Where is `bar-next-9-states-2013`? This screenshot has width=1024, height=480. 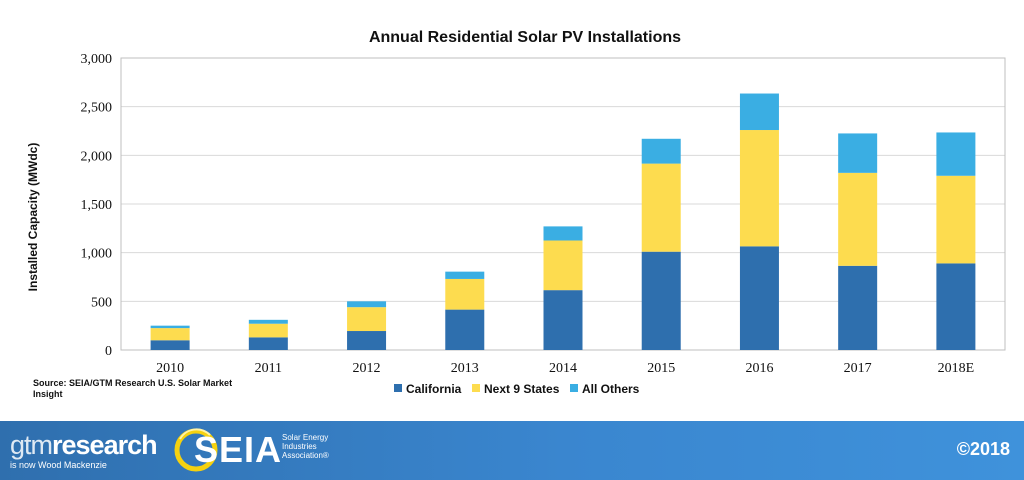 bar-next-9-states-2013 is located at coordinates (465, 294).